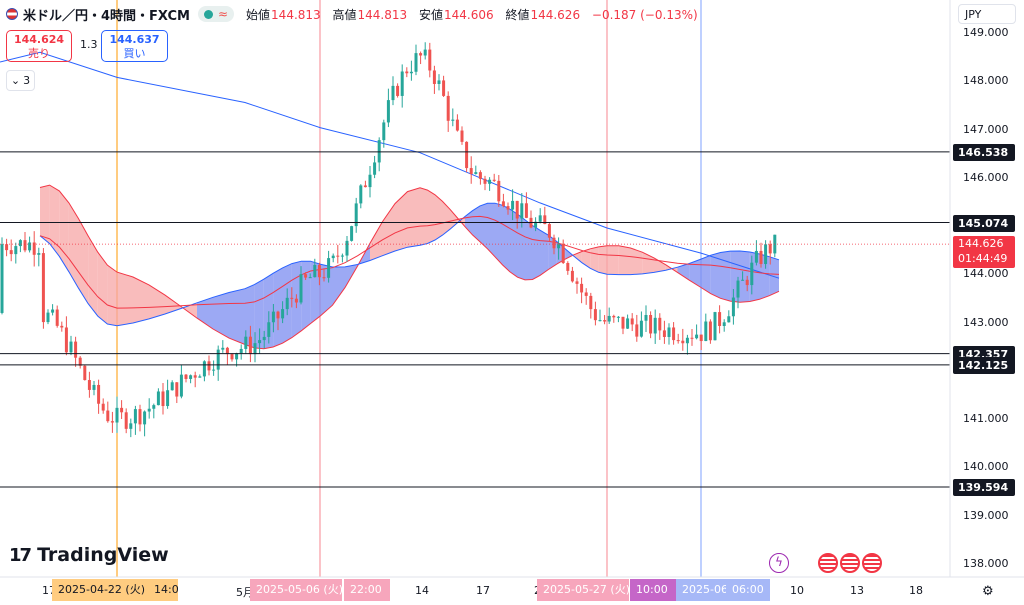  Describe the element at coordinates (748, 590) in the screenshot. I see `time-cursor-tag: 06:00` at that location.